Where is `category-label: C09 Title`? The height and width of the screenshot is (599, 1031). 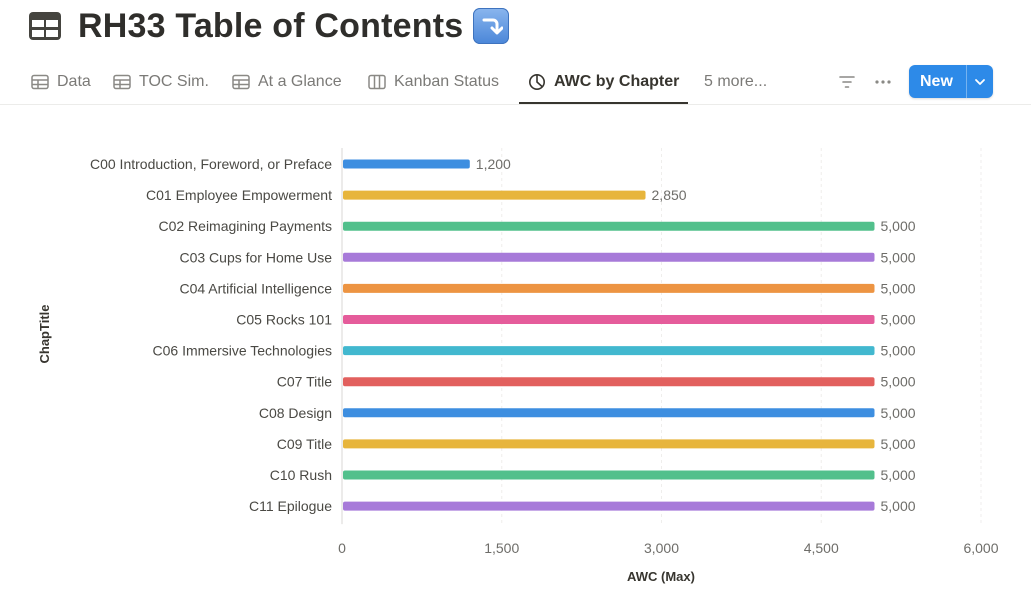
category-label: C09 Title is located at coordinates (304, 444).